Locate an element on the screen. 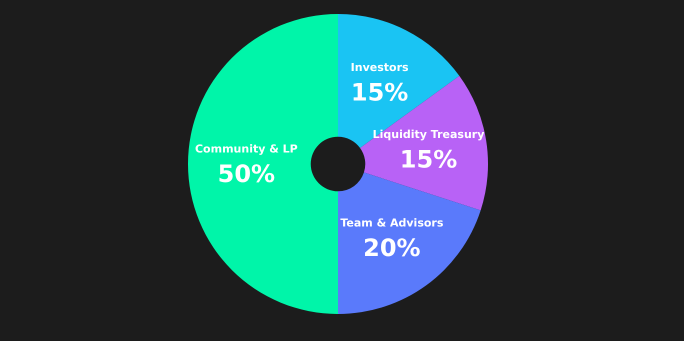 The image size is (684, 341). slice-label: Team & Advisors is located at coordinates (392, 223).